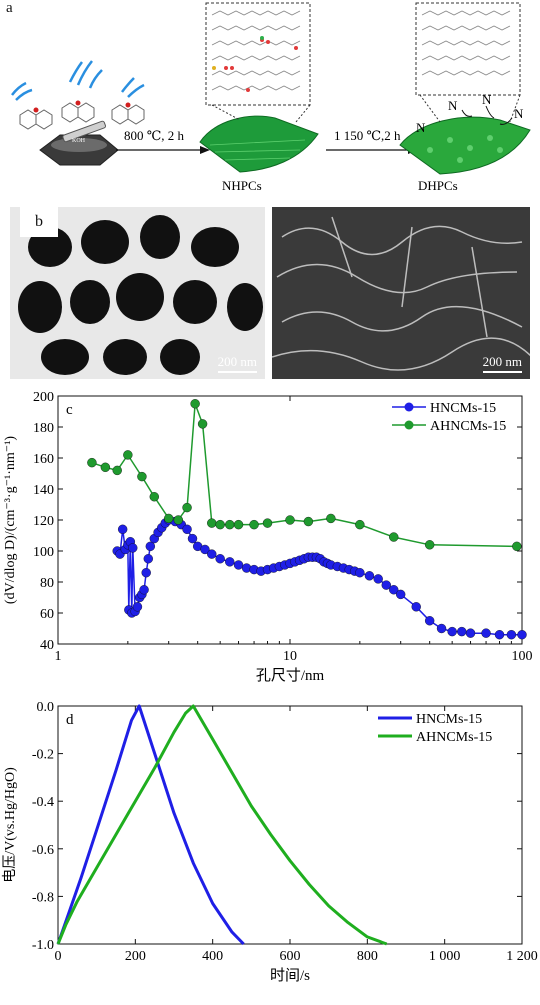  I want to click on legend-label: AHNCMs-15, so click(468, 426).